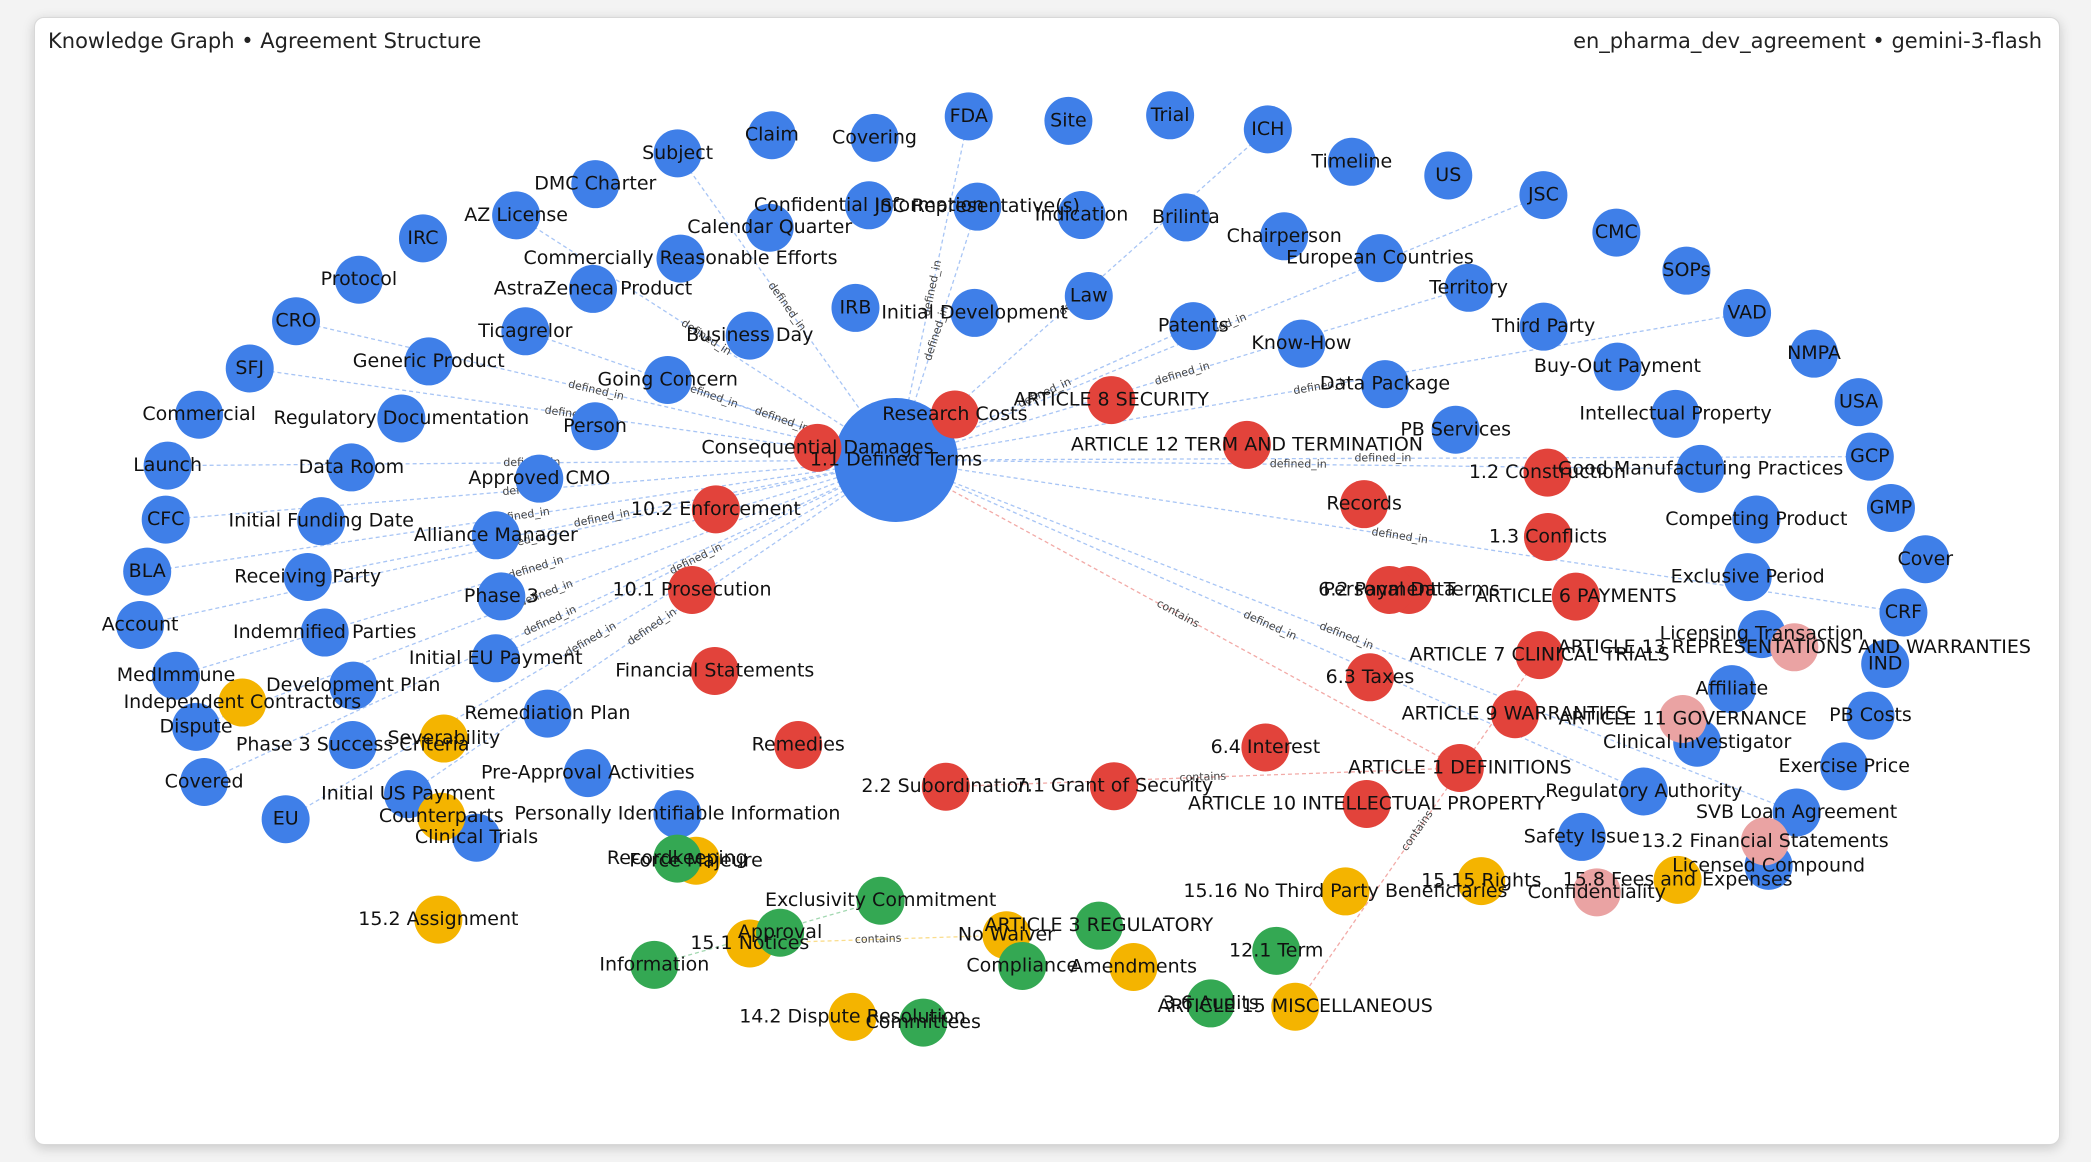  Describe the element at coordinates (321, 521) in the screenshot. I see `node-label: Initial Funding Date` at that location.